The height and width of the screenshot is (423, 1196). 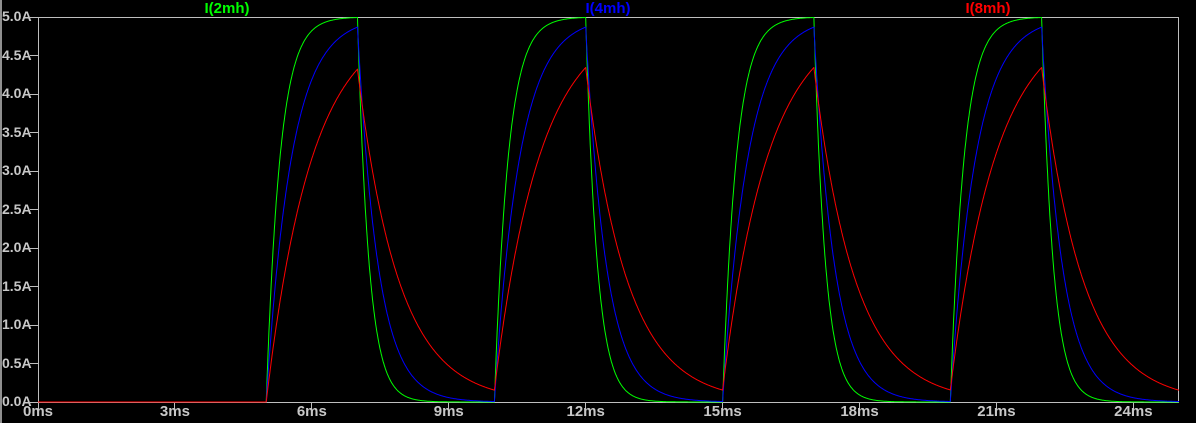 What do you see at coordinates (17, 54) in the screenshot?
I see `y-tick-label: 4.5A` at bounding box center [17, 54].